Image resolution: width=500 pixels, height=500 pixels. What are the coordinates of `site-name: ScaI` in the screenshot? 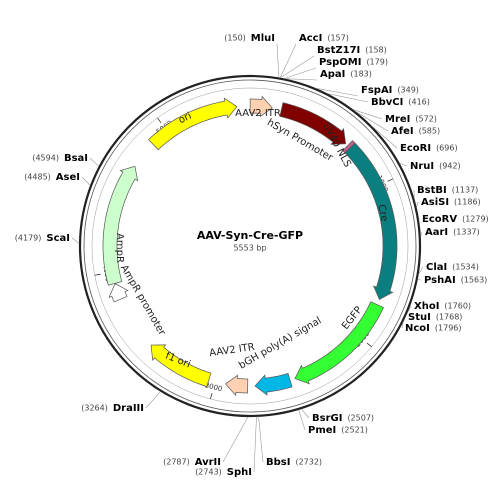 It's located at (58, 238).